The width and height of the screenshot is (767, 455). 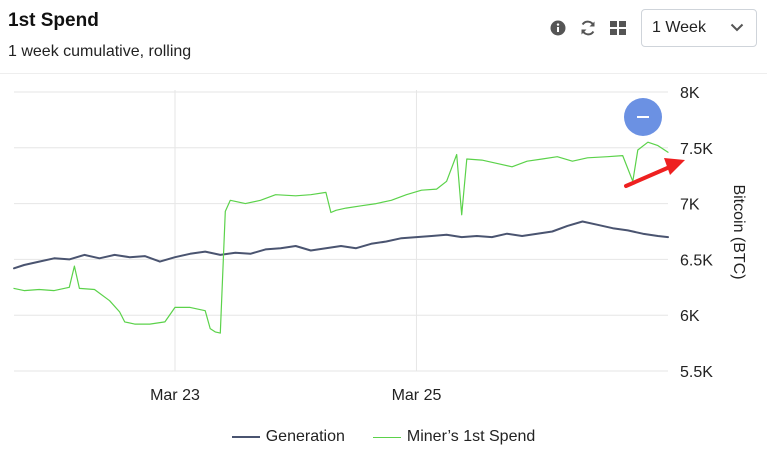 What do you see at coordinates (649, 176) in the screenshot?
I see `annotation-arrow` at bounding box center [649, 176].